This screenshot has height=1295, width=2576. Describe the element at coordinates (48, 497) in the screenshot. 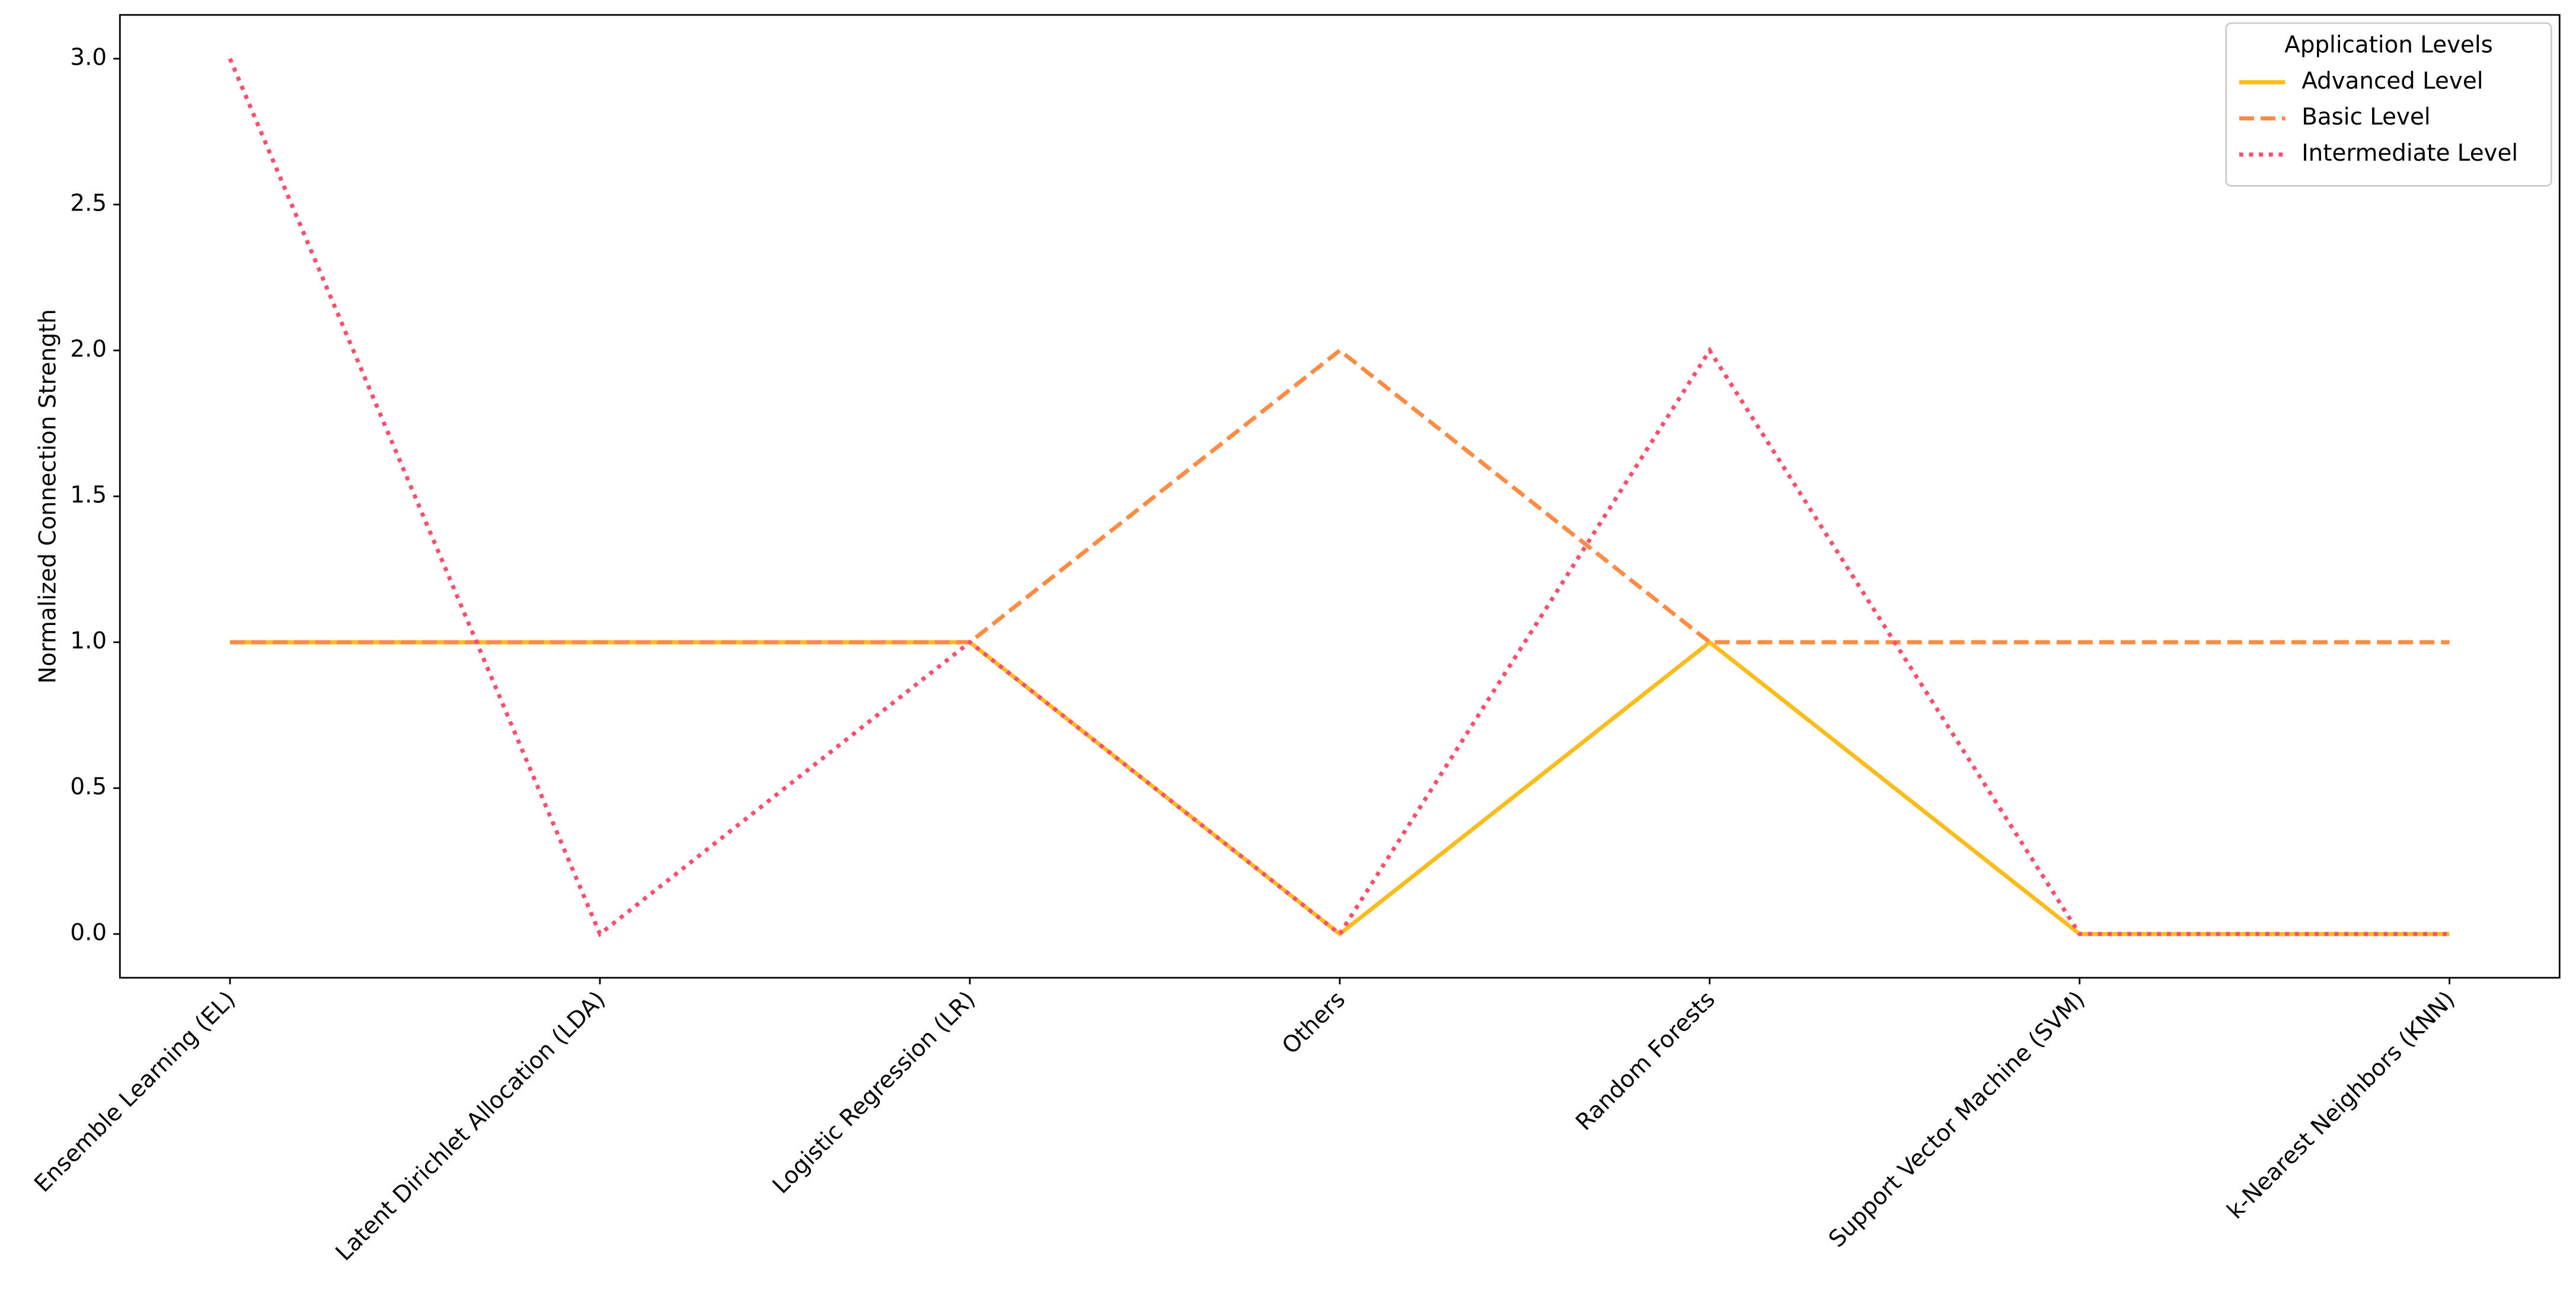

I see `y-axis-label: Normalized Connection Strength` at that location.